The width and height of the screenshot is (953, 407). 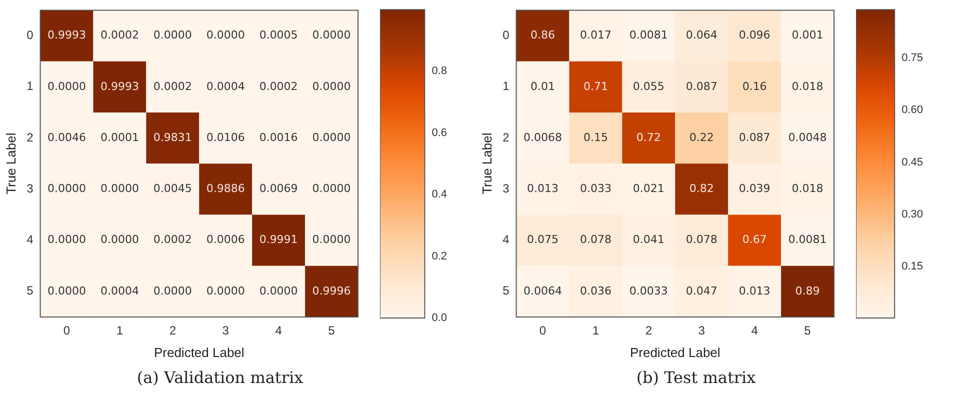 I want to click on data-label: 0.047, so click(x=702, y=291).